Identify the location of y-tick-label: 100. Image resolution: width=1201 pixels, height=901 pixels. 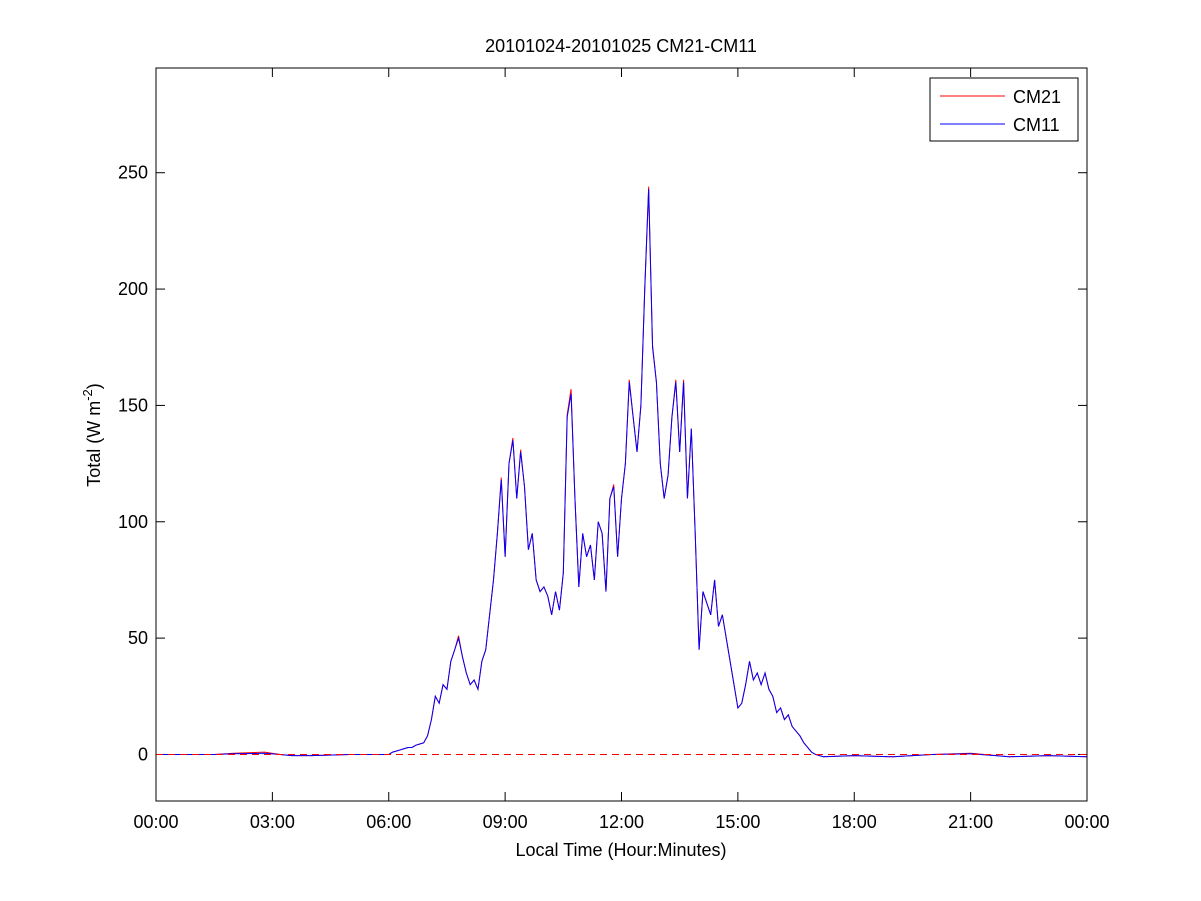
(133, 522).